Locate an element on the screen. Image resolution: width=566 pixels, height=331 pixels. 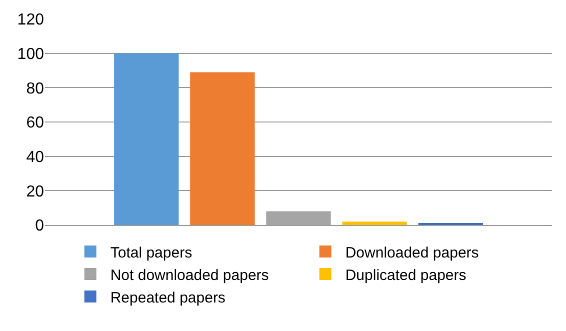
legend-label: Duplicated papers is located at coordinates (405, 275).